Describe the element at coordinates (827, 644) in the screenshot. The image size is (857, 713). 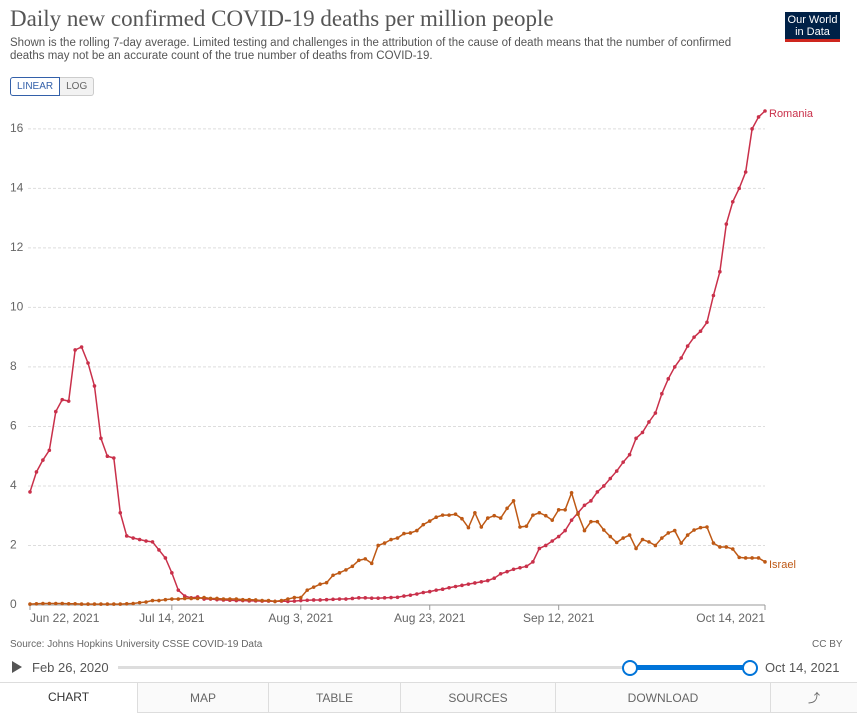
I see `license: CC BY` at that location.